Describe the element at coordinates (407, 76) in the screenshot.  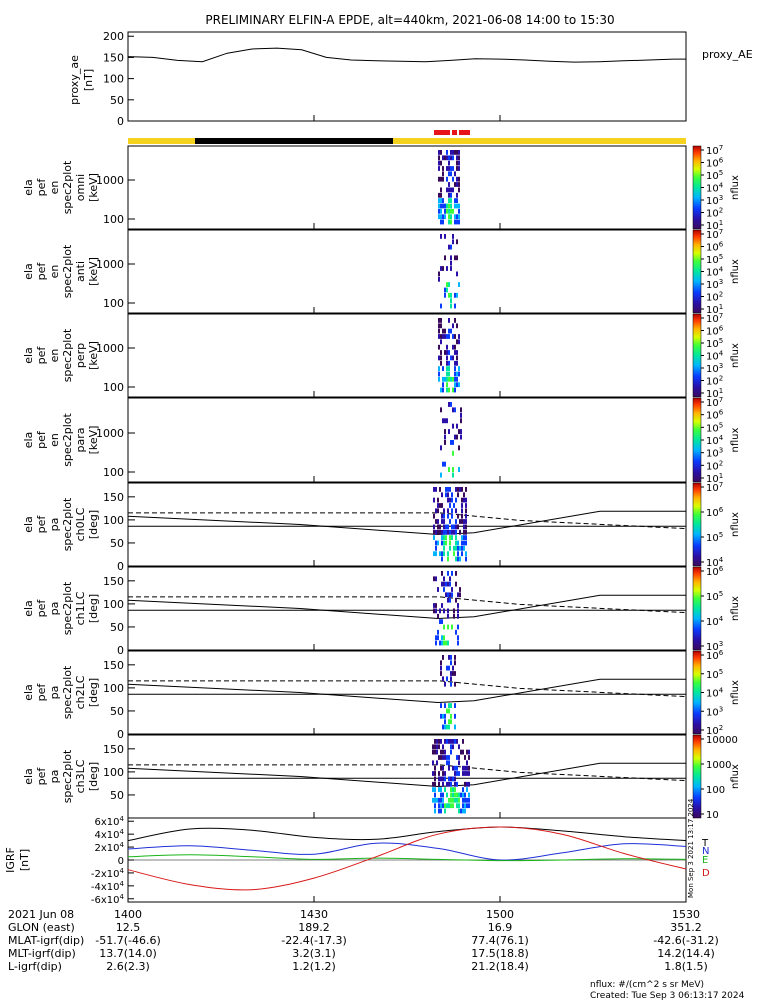
I see `proxy-ae-frame` at that location.